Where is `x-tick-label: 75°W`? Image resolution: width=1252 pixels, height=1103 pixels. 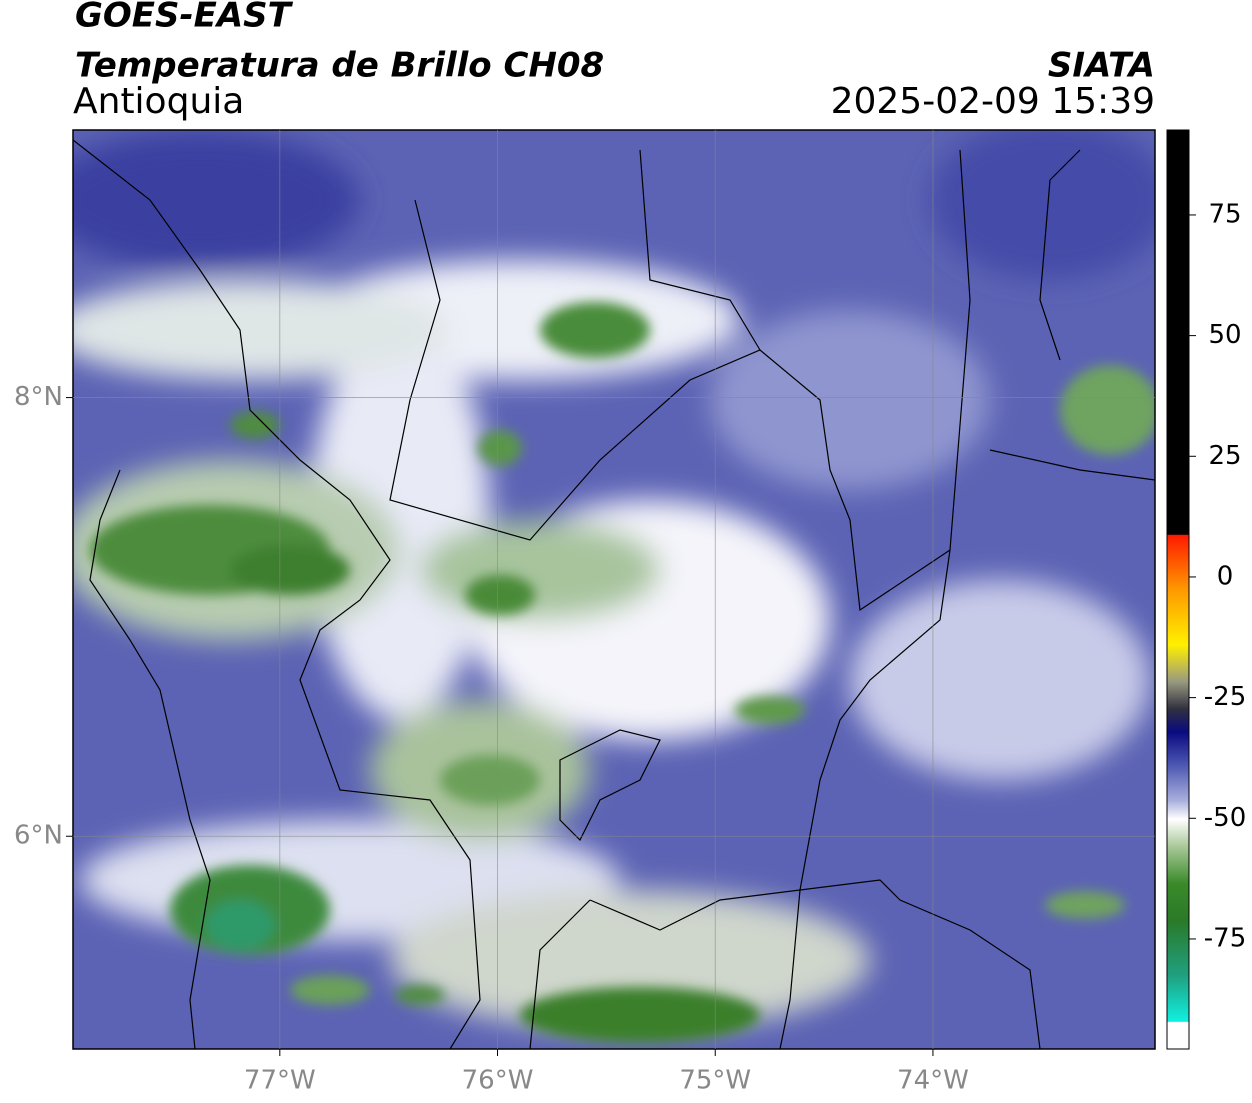 x-tick-label: 75°W is located at coordinates (715, 1081).